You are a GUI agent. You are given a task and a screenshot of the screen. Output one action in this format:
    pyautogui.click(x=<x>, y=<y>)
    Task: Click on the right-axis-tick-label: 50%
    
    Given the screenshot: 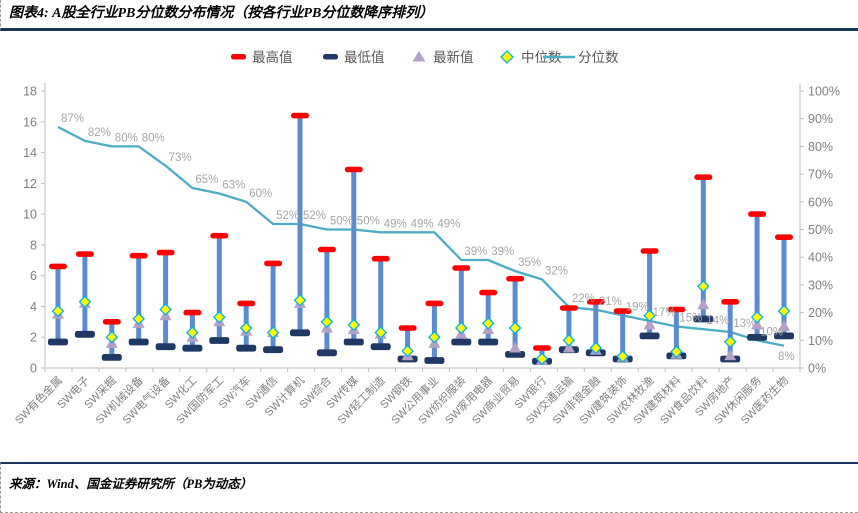 What is the action you would take?
    pyautogui.click(x=820, y=230)
    